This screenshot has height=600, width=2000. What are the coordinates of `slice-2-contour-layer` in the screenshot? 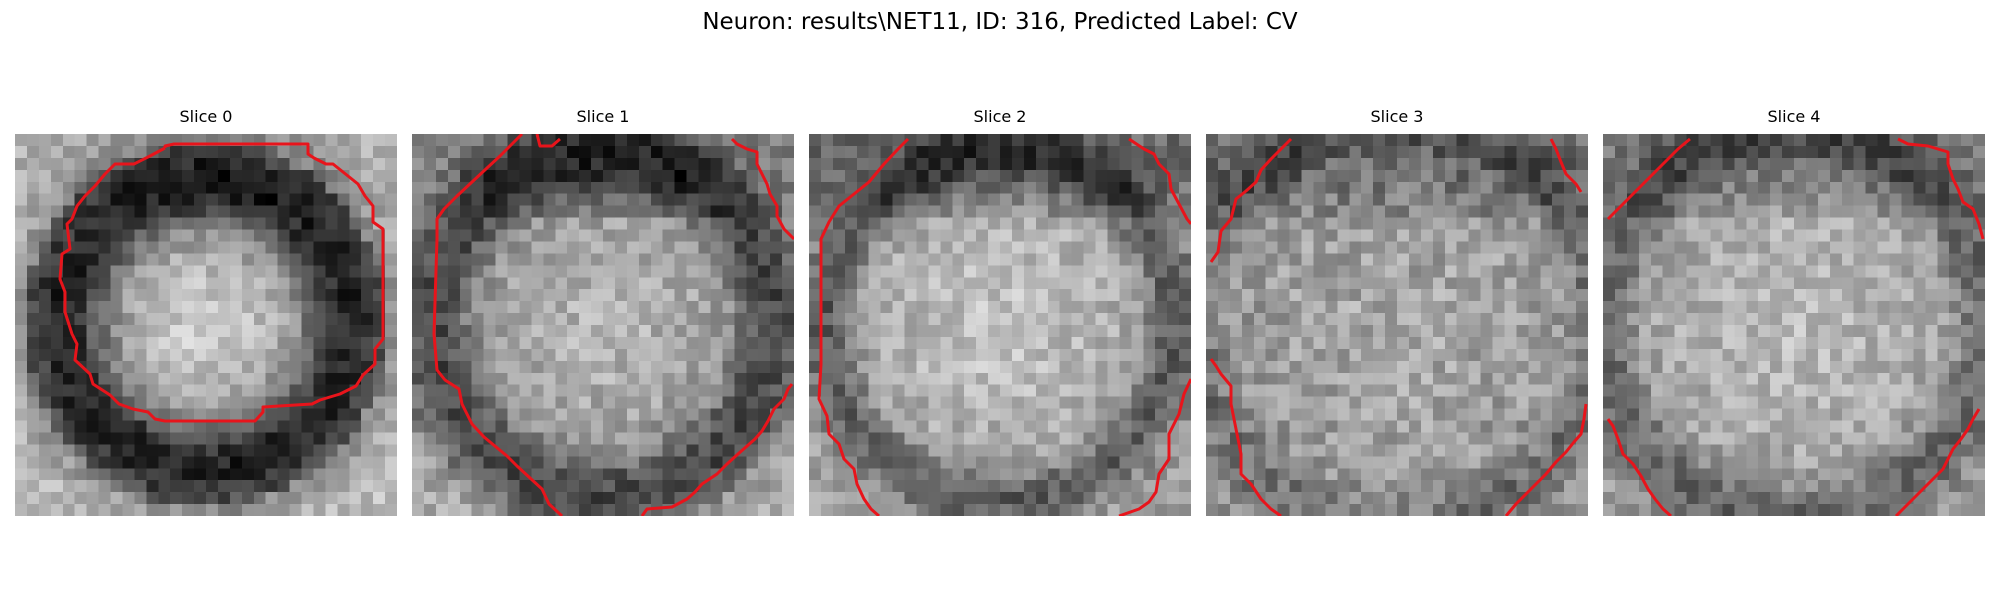 It's located at (1000, 325).